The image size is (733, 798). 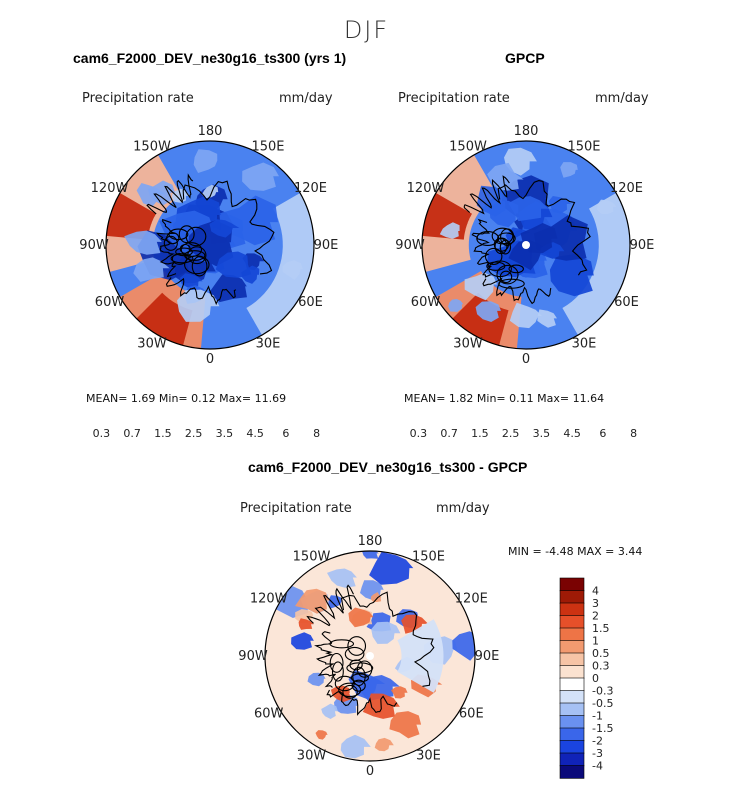 I want to click on colorbar-tick-label: 1.5, so click(x=601, y=628).